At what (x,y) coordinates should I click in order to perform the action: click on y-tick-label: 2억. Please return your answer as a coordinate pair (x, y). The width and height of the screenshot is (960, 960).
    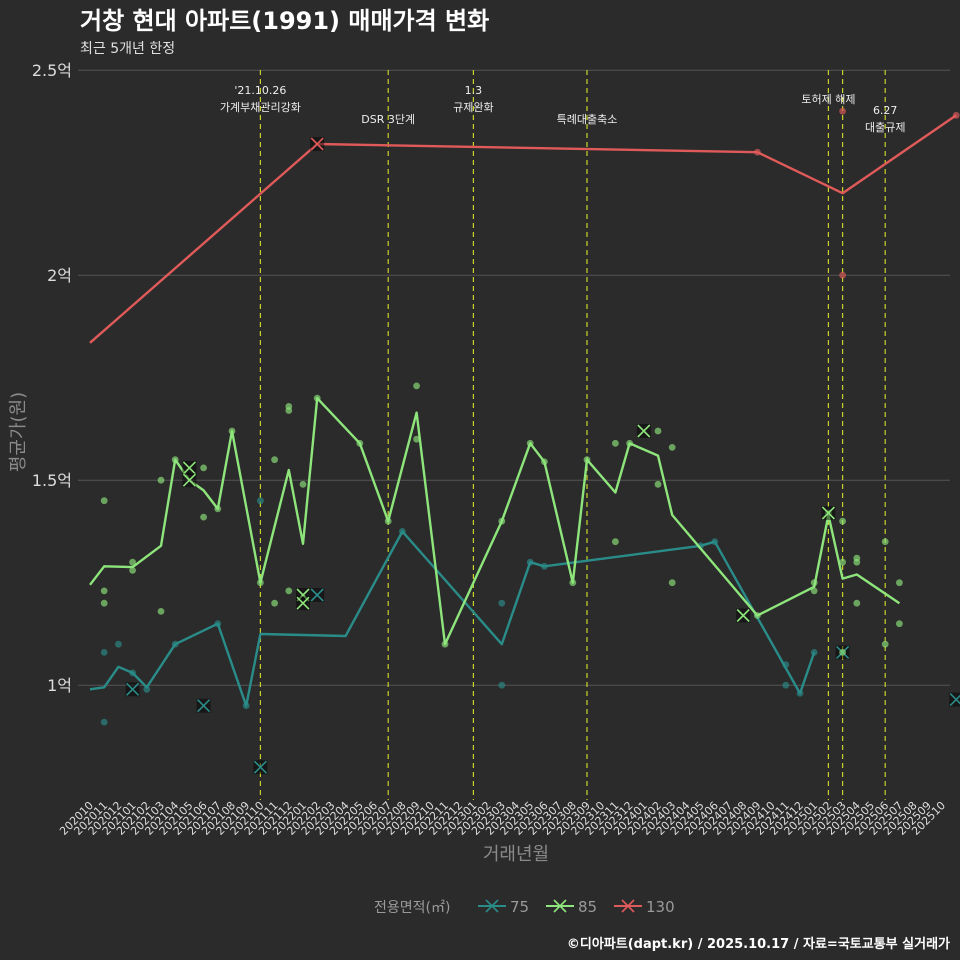
    Looking at the image, I should click on (59, 275).